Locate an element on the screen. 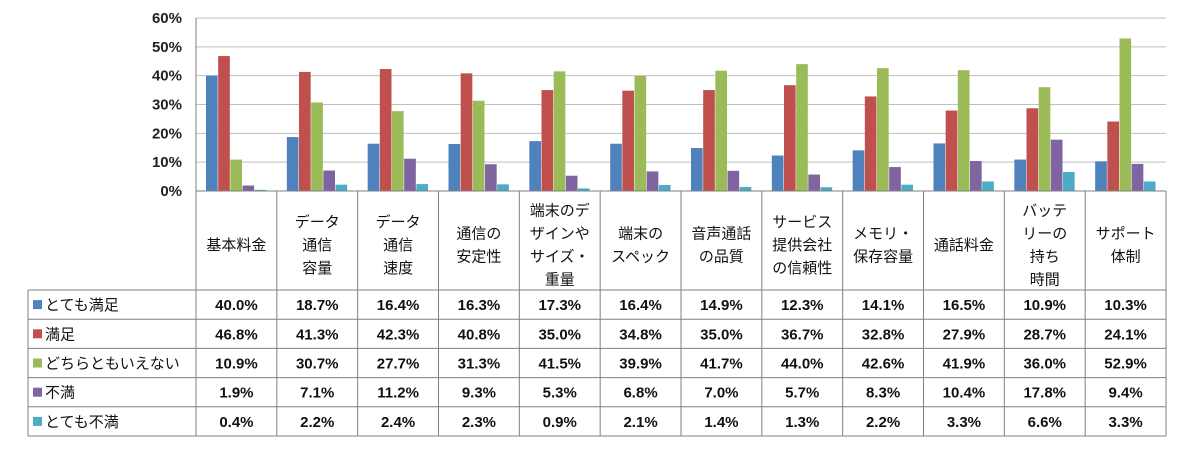 The width and height of the screenshot is (1186, 451). legend-label-1: とても満足 is located at coordinates (82, 305).